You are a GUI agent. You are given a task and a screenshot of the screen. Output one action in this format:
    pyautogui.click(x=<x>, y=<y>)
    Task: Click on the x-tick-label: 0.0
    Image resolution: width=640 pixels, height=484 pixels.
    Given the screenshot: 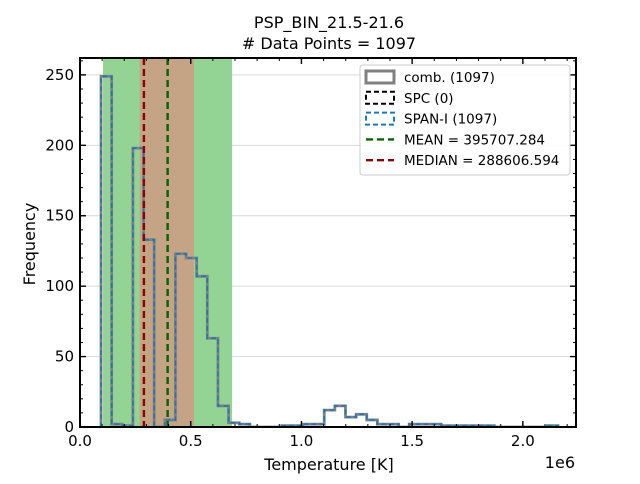 What is the action you would take?
    pyautogui.click(x=80, y=441)
    